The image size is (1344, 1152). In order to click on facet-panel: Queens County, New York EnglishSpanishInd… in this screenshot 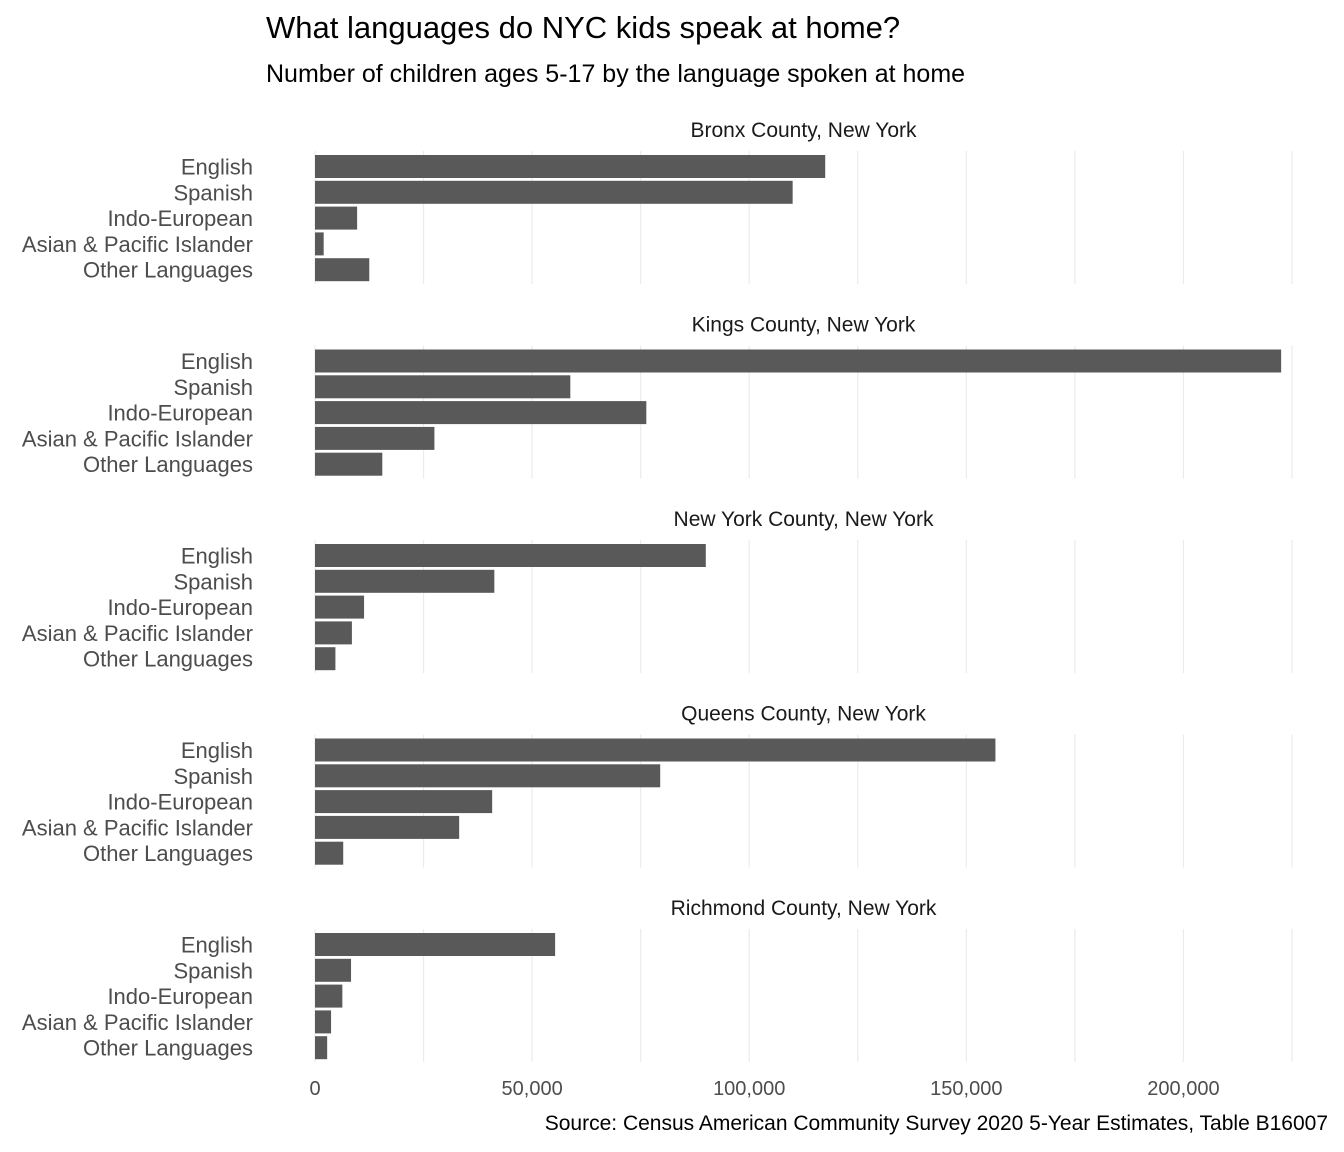, I will do `click(657, 785)`.